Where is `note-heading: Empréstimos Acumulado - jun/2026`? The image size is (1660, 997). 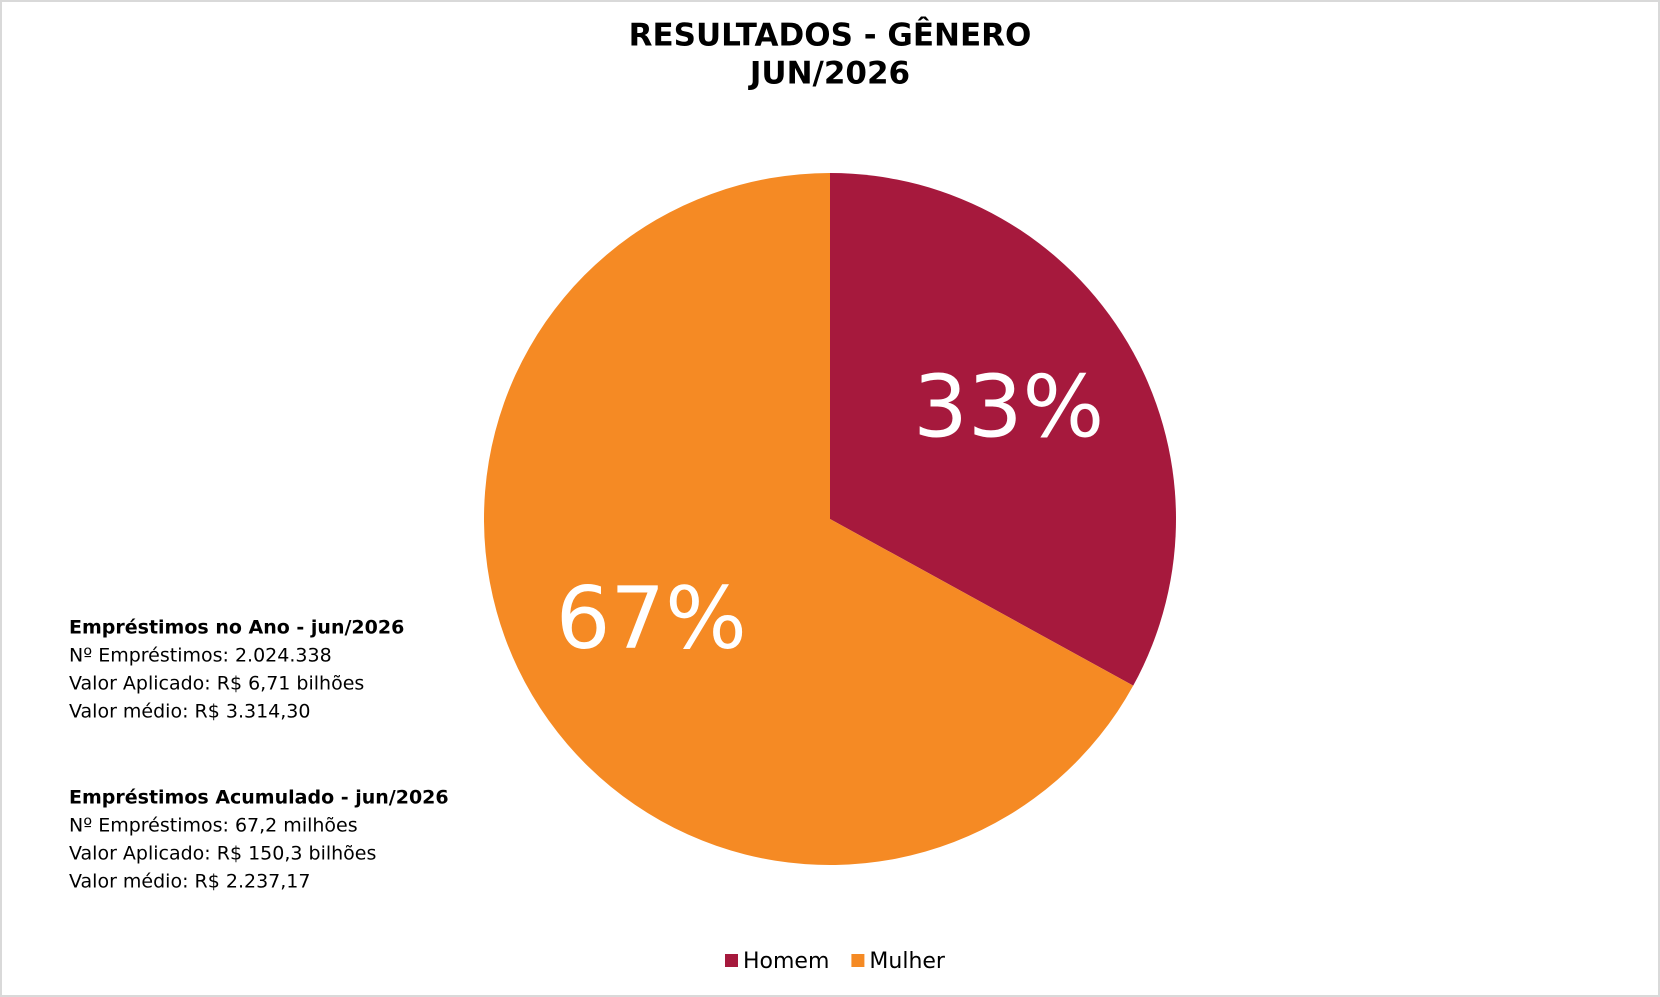 note-heading: Empréstimos Acumulado - jun/2026 is located at coordinates (259, 798).